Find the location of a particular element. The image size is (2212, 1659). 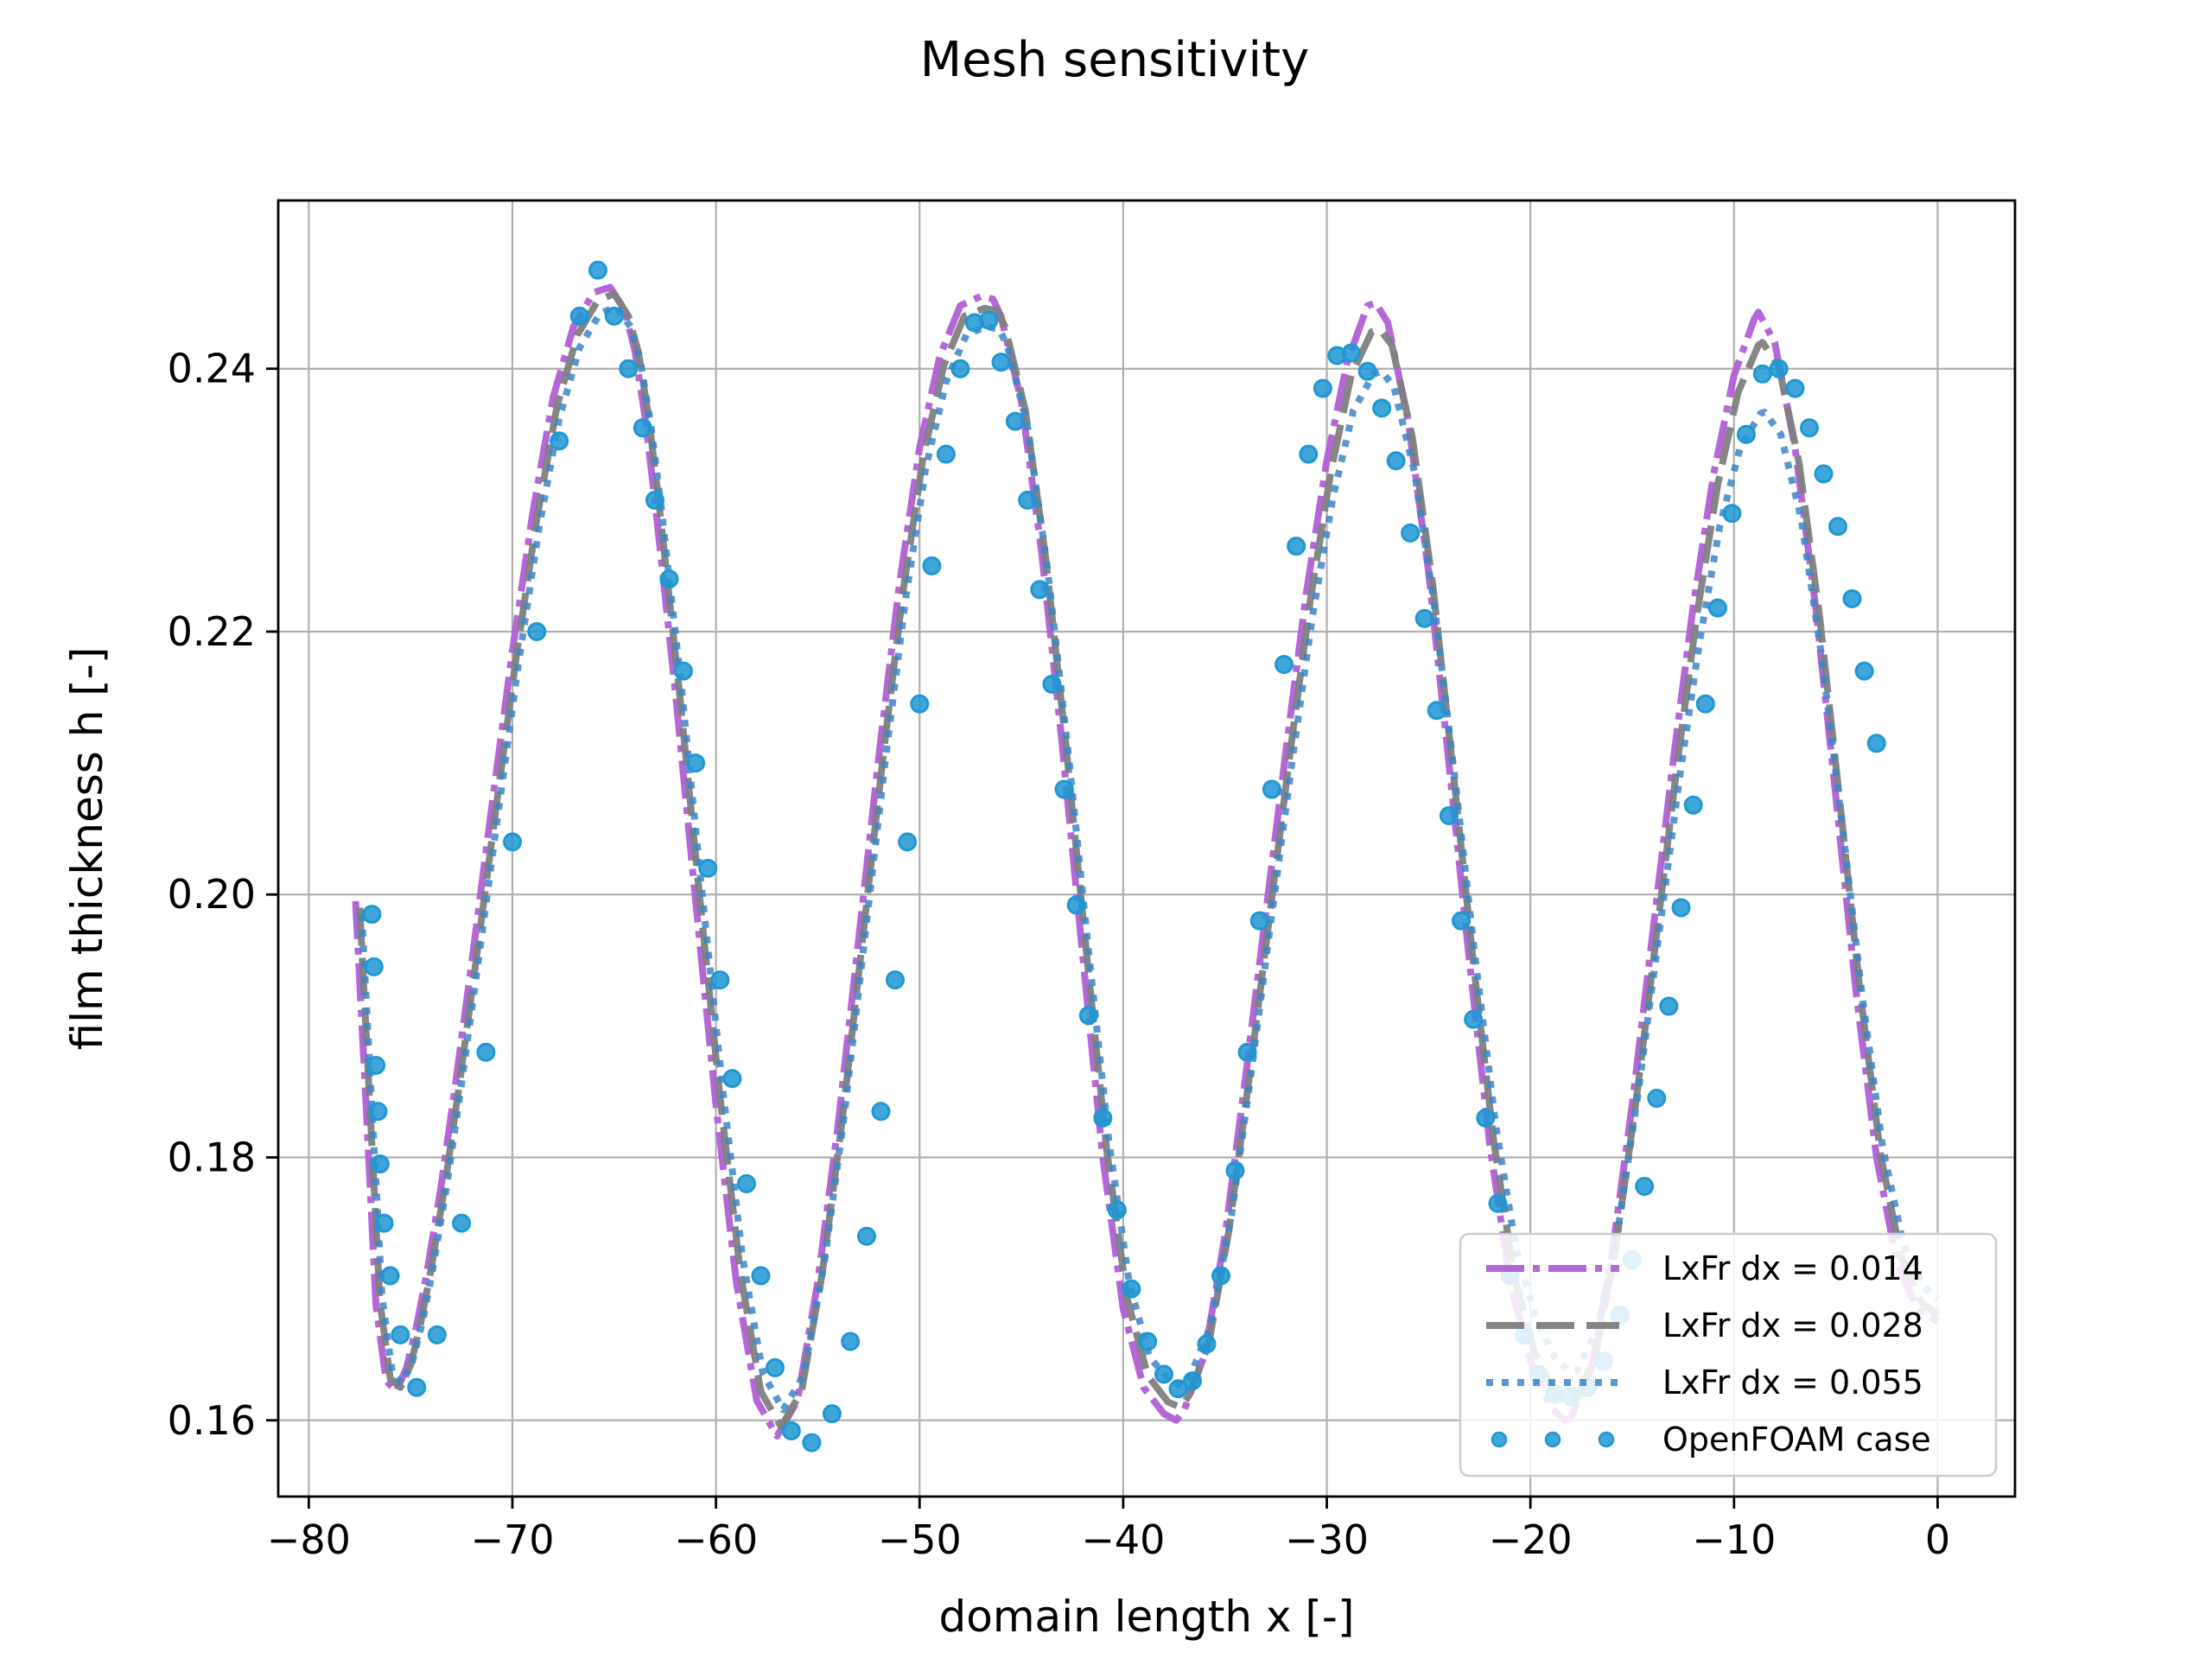

x-tick-label: −20 is located at coordinates (1531, 1539).